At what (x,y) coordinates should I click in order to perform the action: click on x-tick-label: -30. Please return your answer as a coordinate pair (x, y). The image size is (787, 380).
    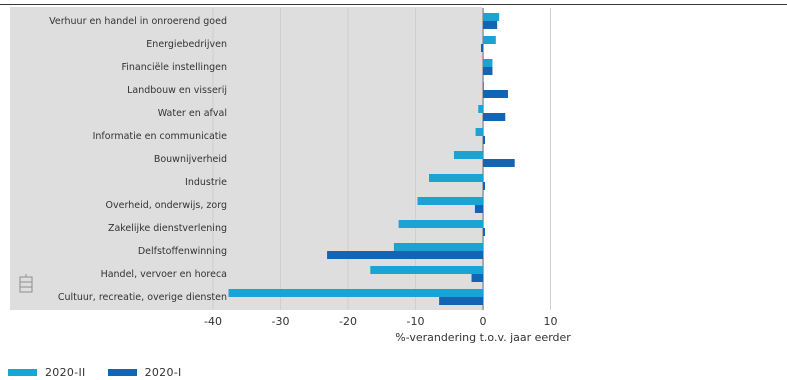
    Looking at the image, I should click on (281, 321).